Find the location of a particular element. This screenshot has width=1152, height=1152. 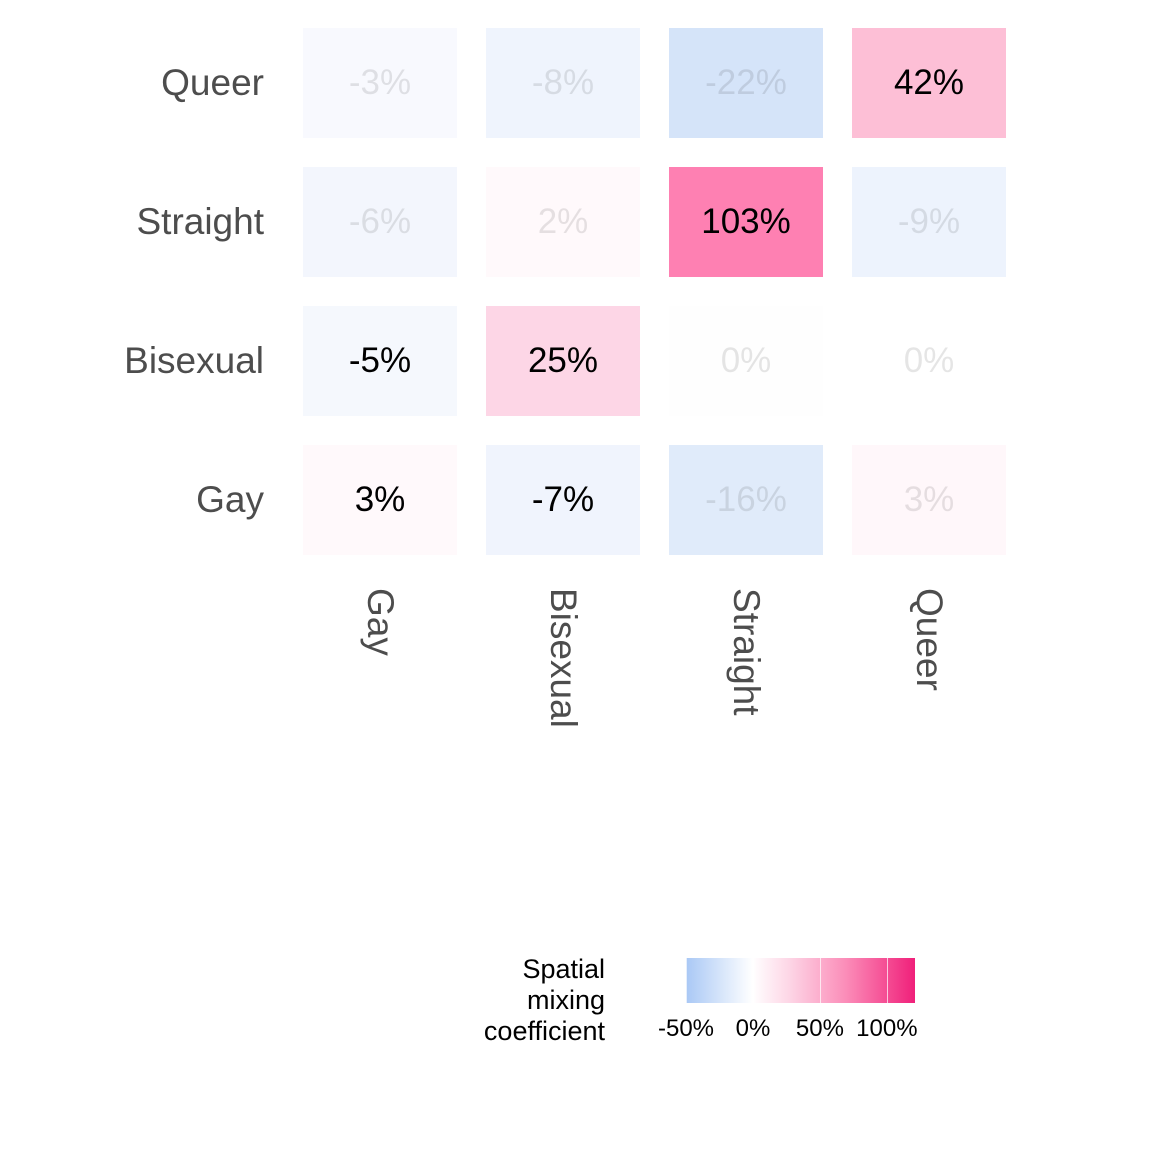

heatmap-cell: -7% is located at coordinates (563, 500).